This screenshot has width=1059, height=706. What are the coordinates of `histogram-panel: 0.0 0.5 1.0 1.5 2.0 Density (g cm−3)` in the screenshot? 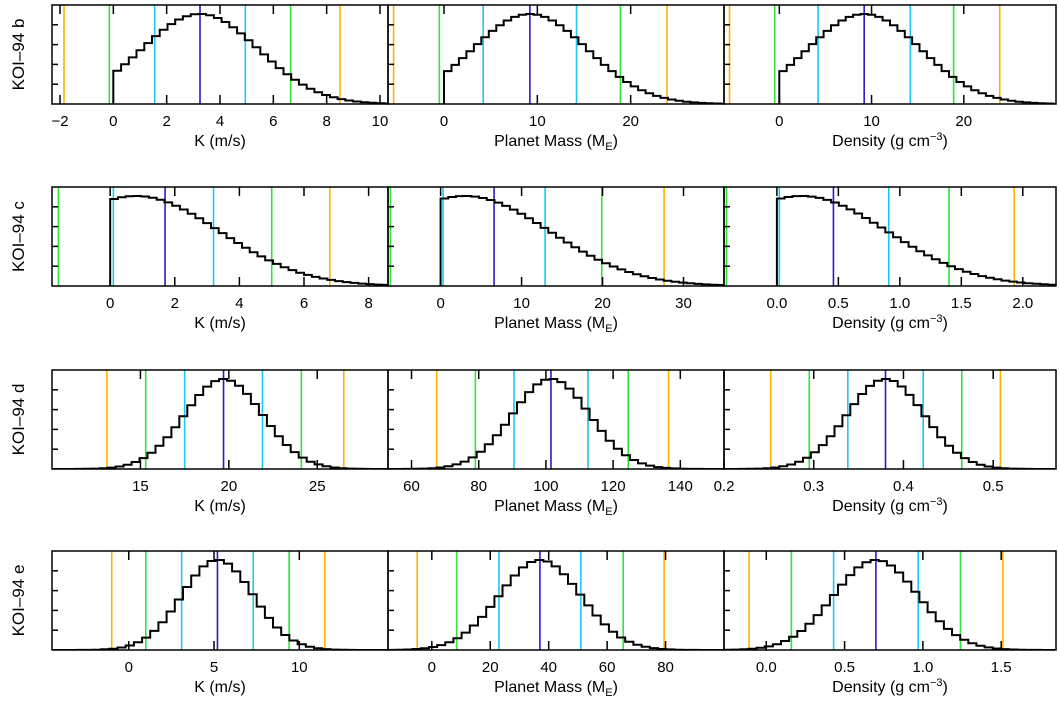 It's located at (890, 259).